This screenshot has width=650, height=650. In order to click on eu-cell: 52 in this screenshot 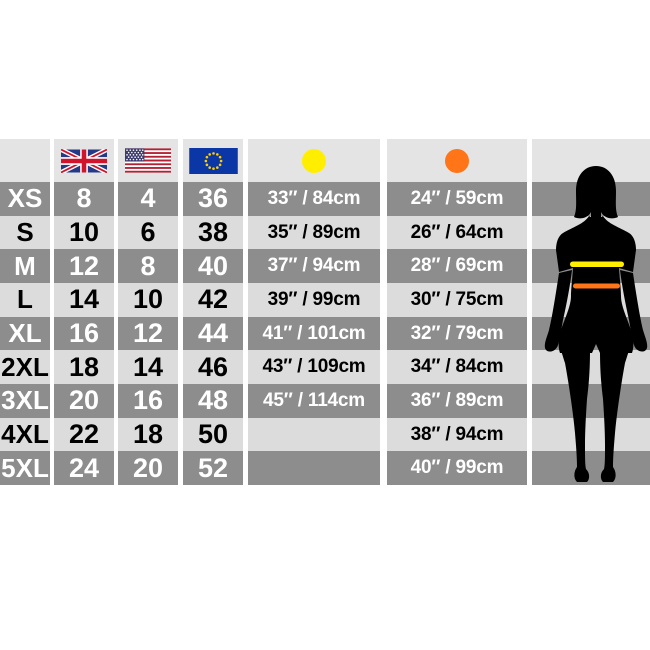, I will do `click(213, 468)`.